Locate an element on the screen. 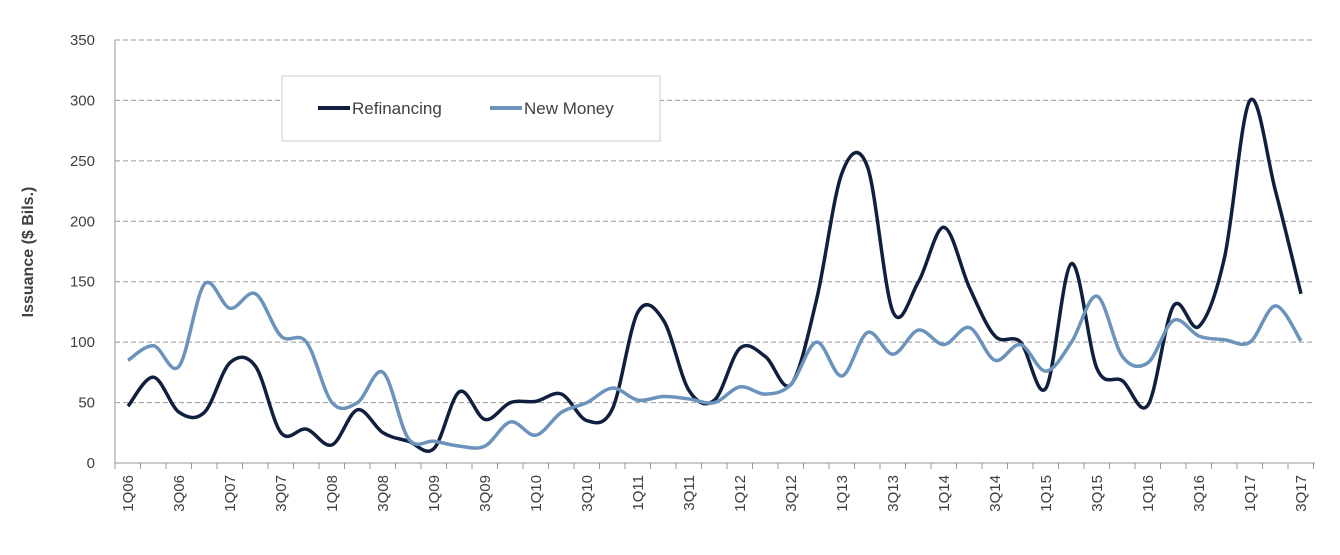  y-tick-label: 200 is located at coordinates (82, 221).